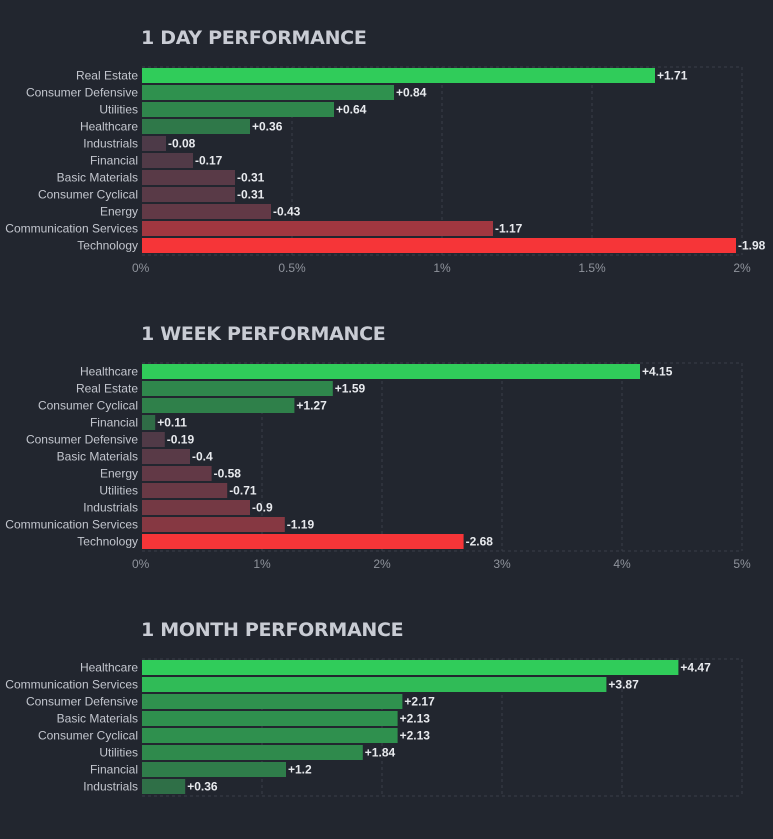 This screenshot has width=773, height=839. What do you see at coordinates (172, 423) in the screenshot?
I see `data-label: +0.11` at bounding box center [172, 423].